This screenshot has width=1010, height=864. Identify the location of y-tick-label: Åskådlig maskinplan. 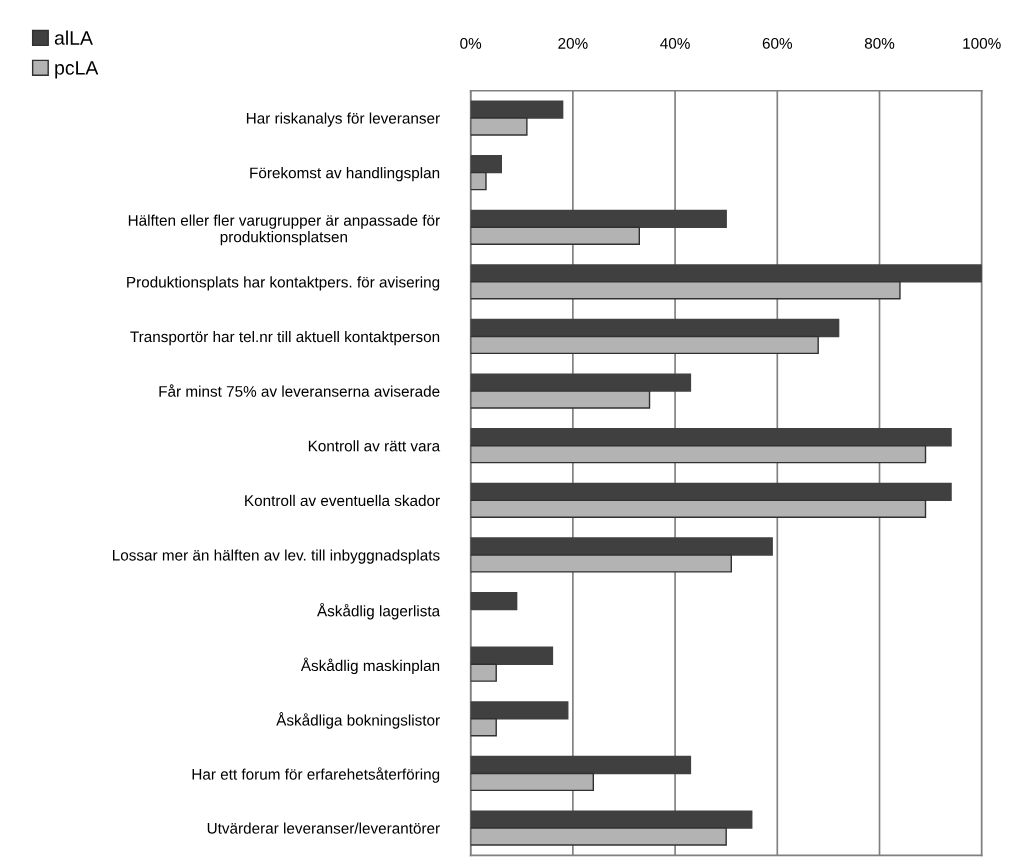
(370, 666).